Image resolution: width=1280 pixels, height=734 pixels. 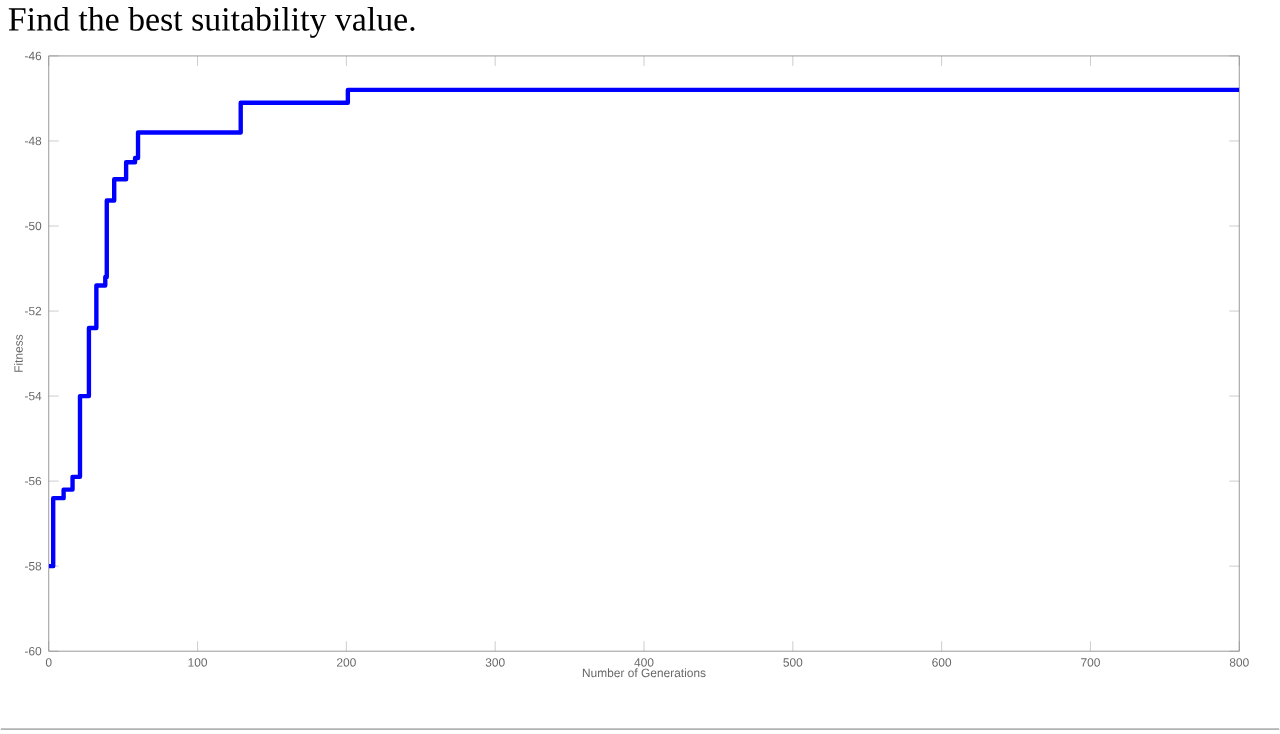 What do you see at coordinates (211, 23) in the screenshot?
I see `text: Find the best suitability value.` at bounding box center [211, 23].